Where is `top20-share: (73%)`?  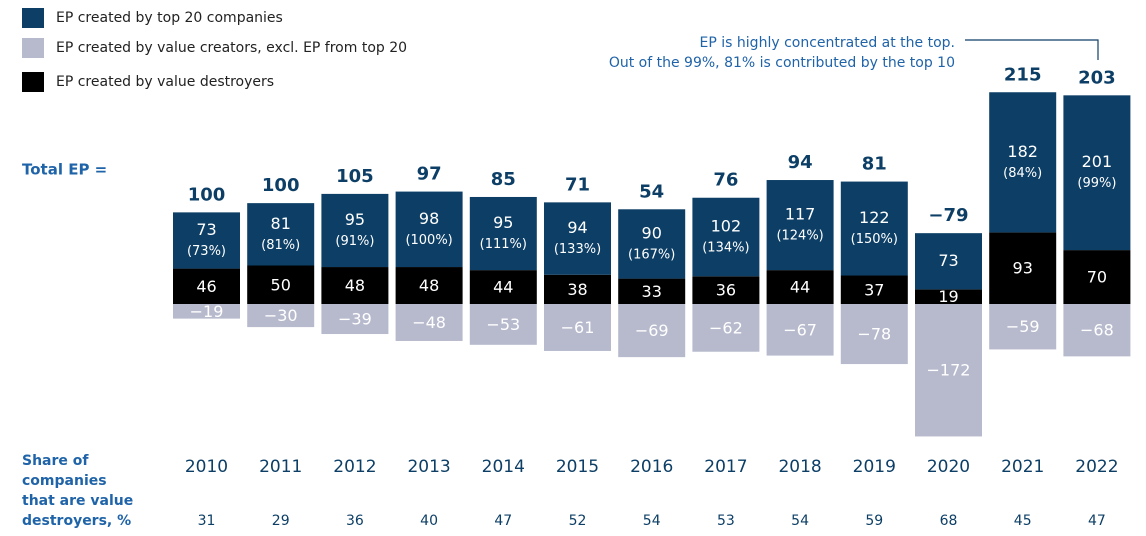 top20-share: (73%) is located at coordinates (206, 251).